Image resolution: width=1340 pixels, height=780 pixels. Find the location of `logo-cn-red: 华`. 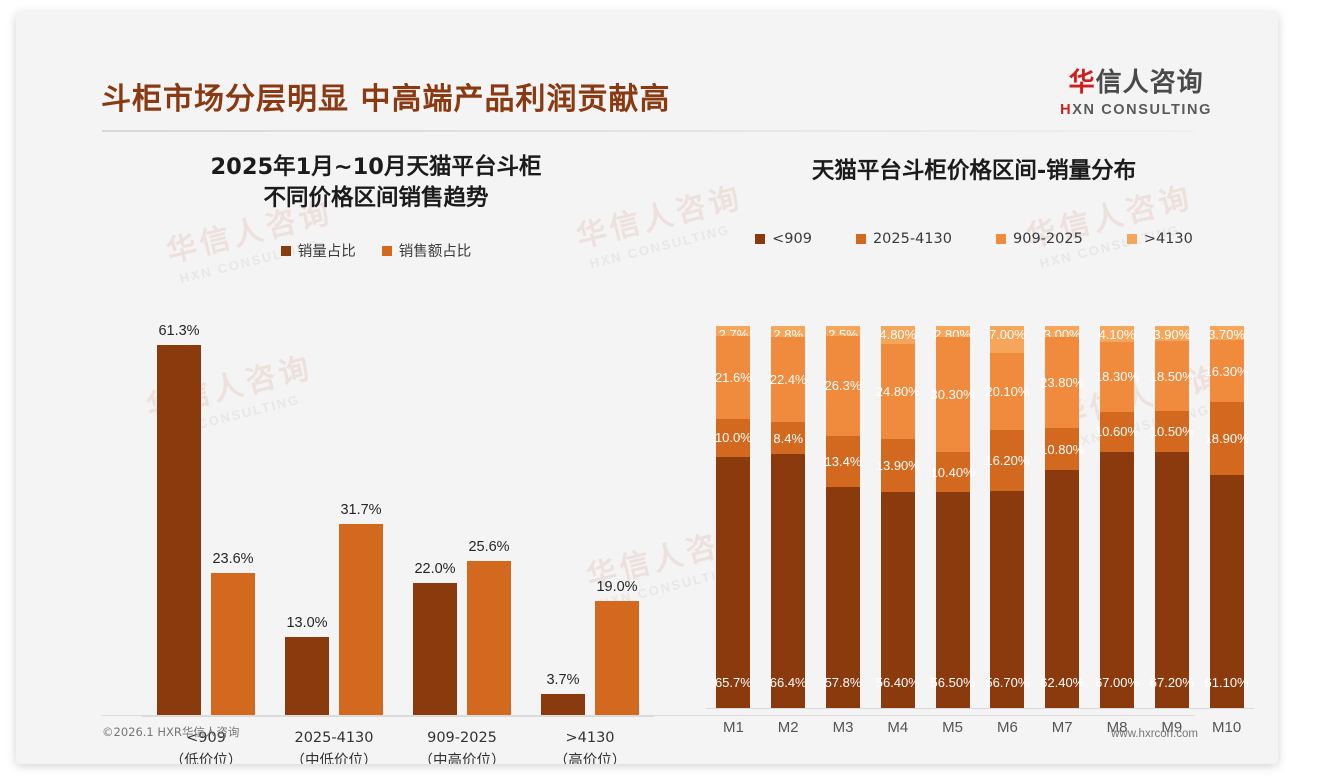

logo-cn-red: 华 is located at coordinates (1082, 83).